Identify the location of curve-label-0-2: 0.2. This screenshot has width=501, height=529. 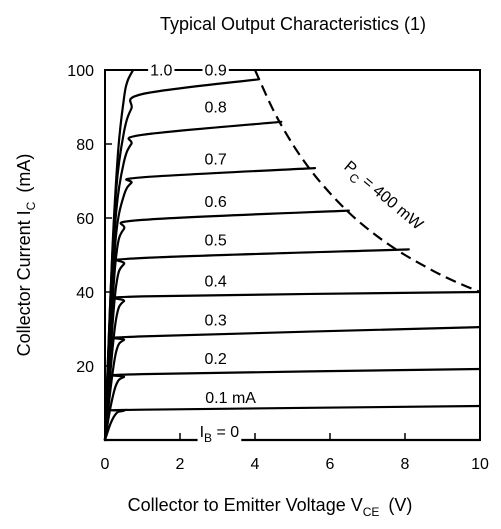
(216, 359).